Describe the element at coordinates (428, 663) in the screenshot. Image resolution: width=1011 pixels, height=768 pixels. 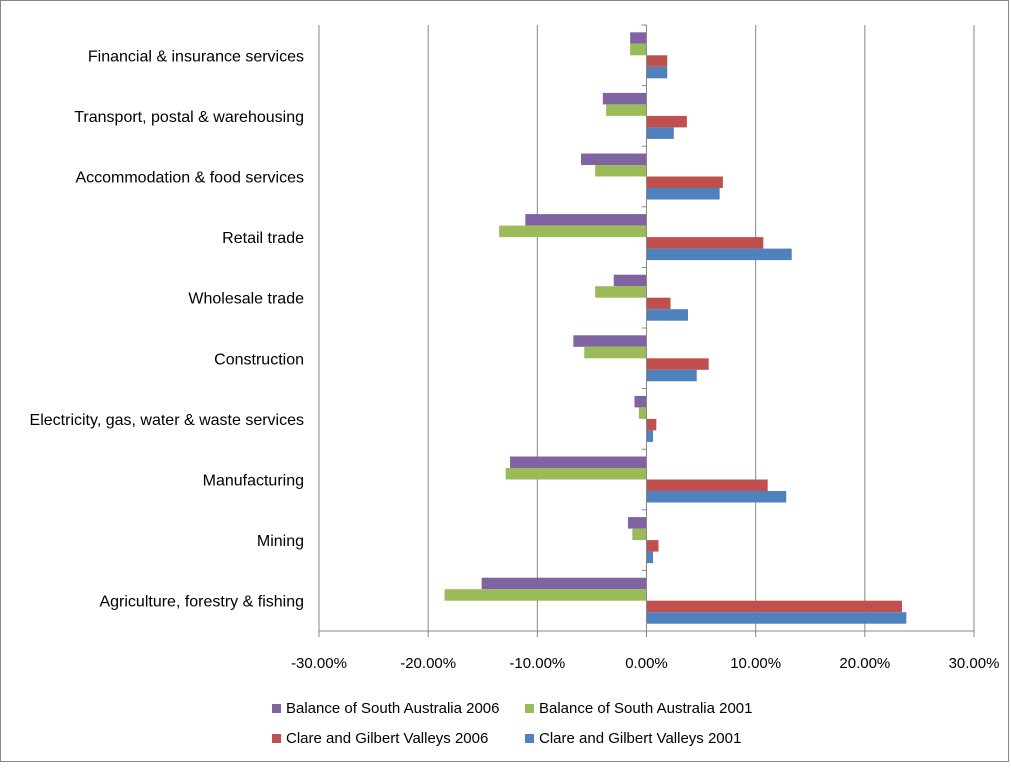
I see `x-tick-label: -20.00%` at that location.